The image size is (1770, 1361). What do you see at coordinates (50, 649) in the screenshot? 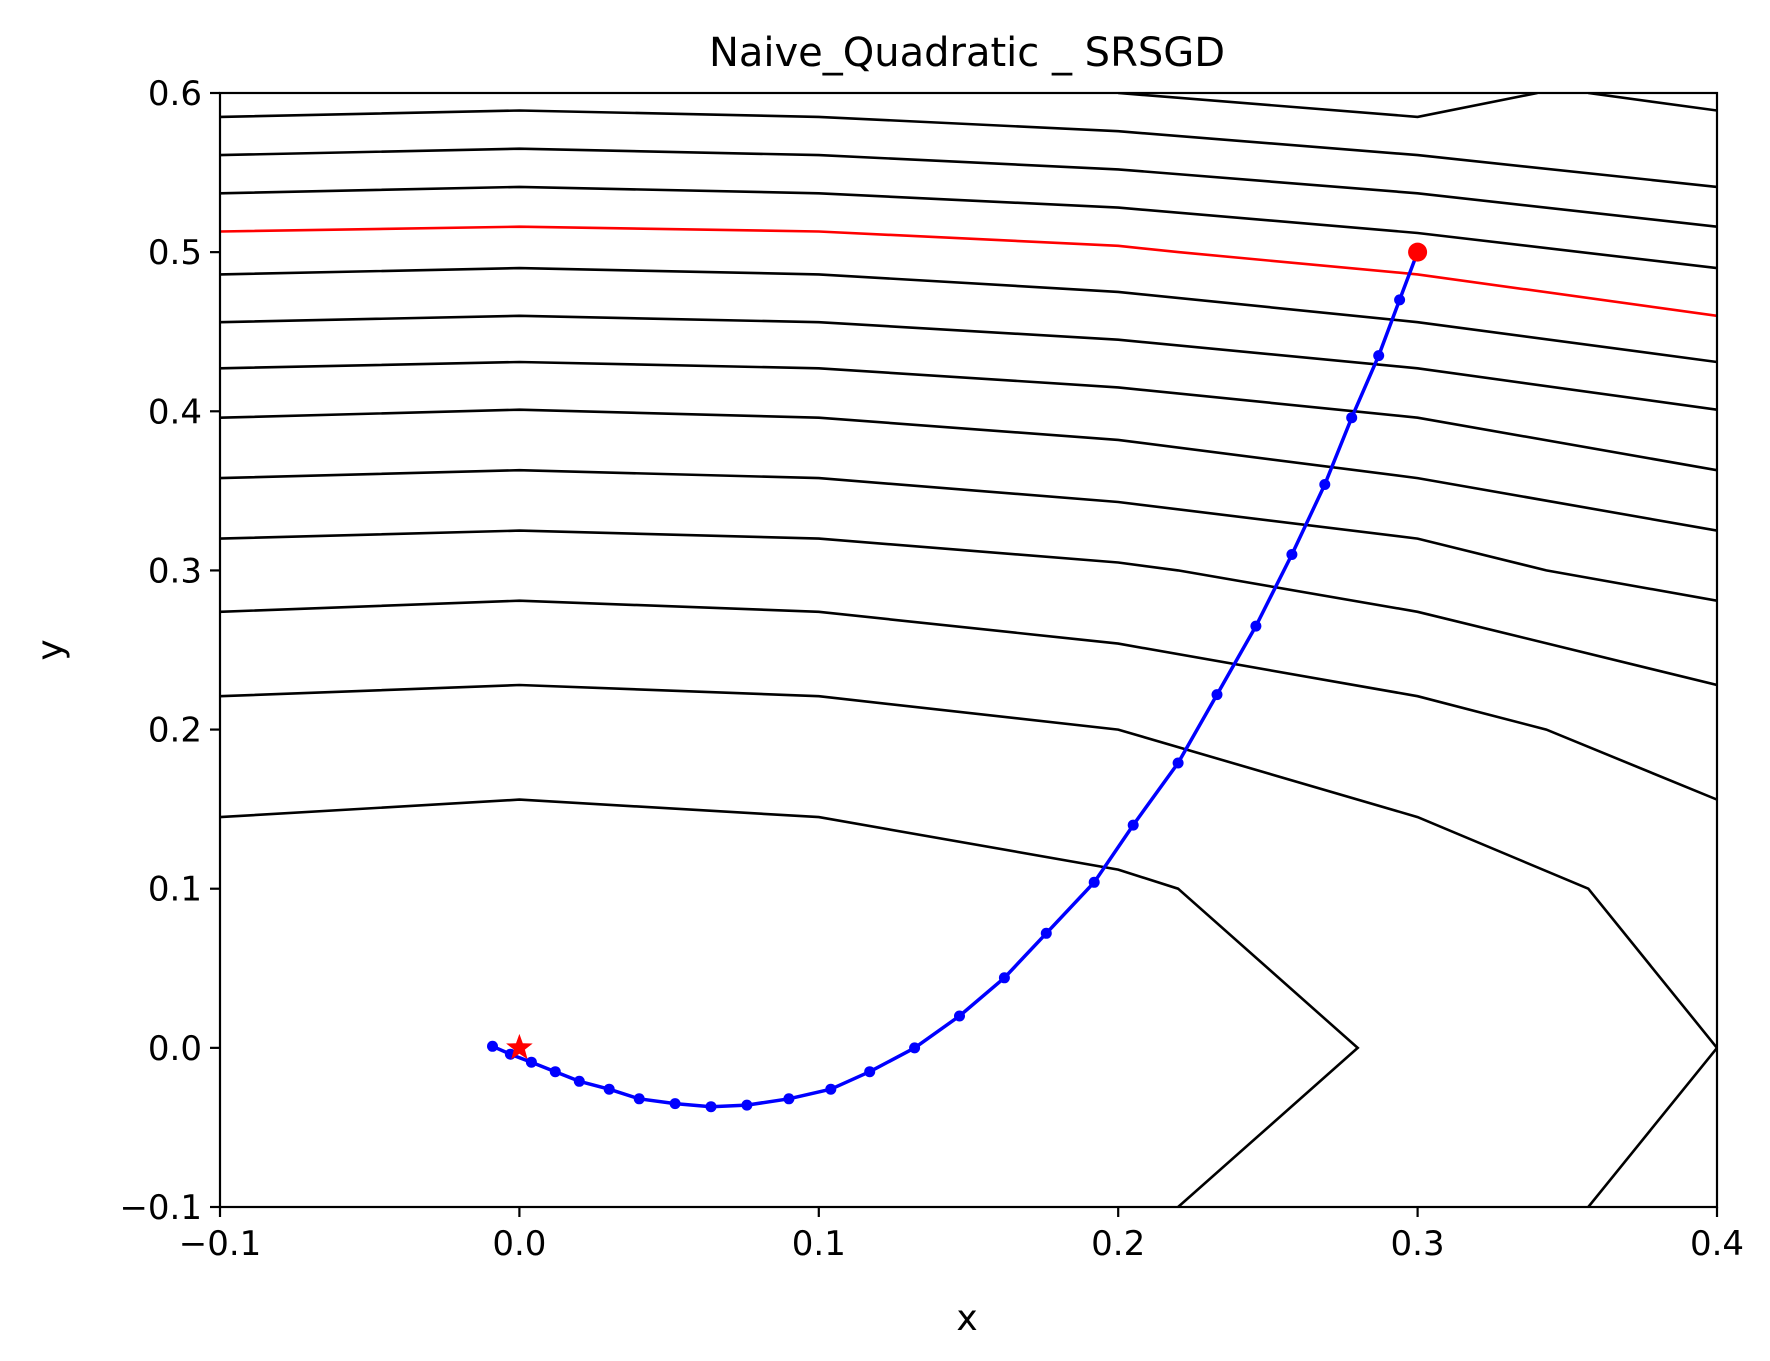
I see `y-axis-label: y` at bounding box center [50, 649].